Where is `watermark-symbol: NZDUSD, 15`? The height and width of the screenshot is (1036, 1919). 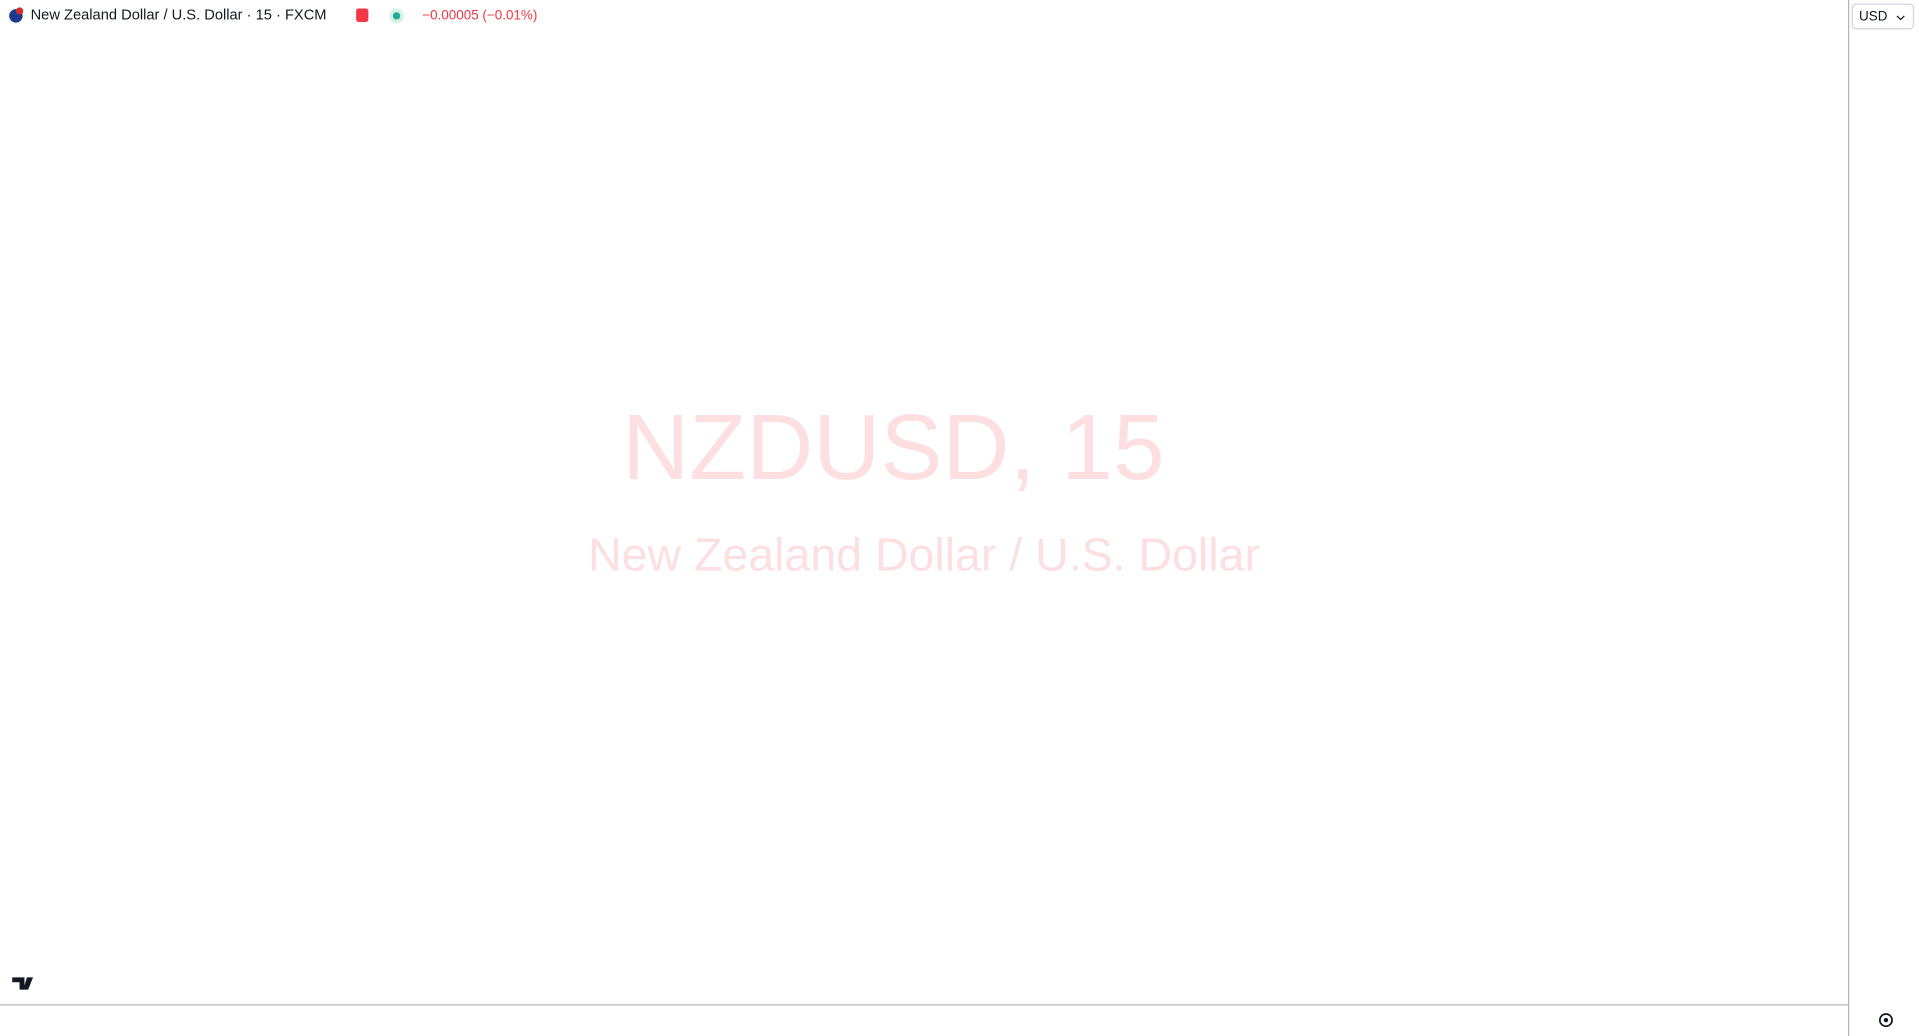 watermark-symbol: NZDUSD, 15 is located at coordinates (893, 447).